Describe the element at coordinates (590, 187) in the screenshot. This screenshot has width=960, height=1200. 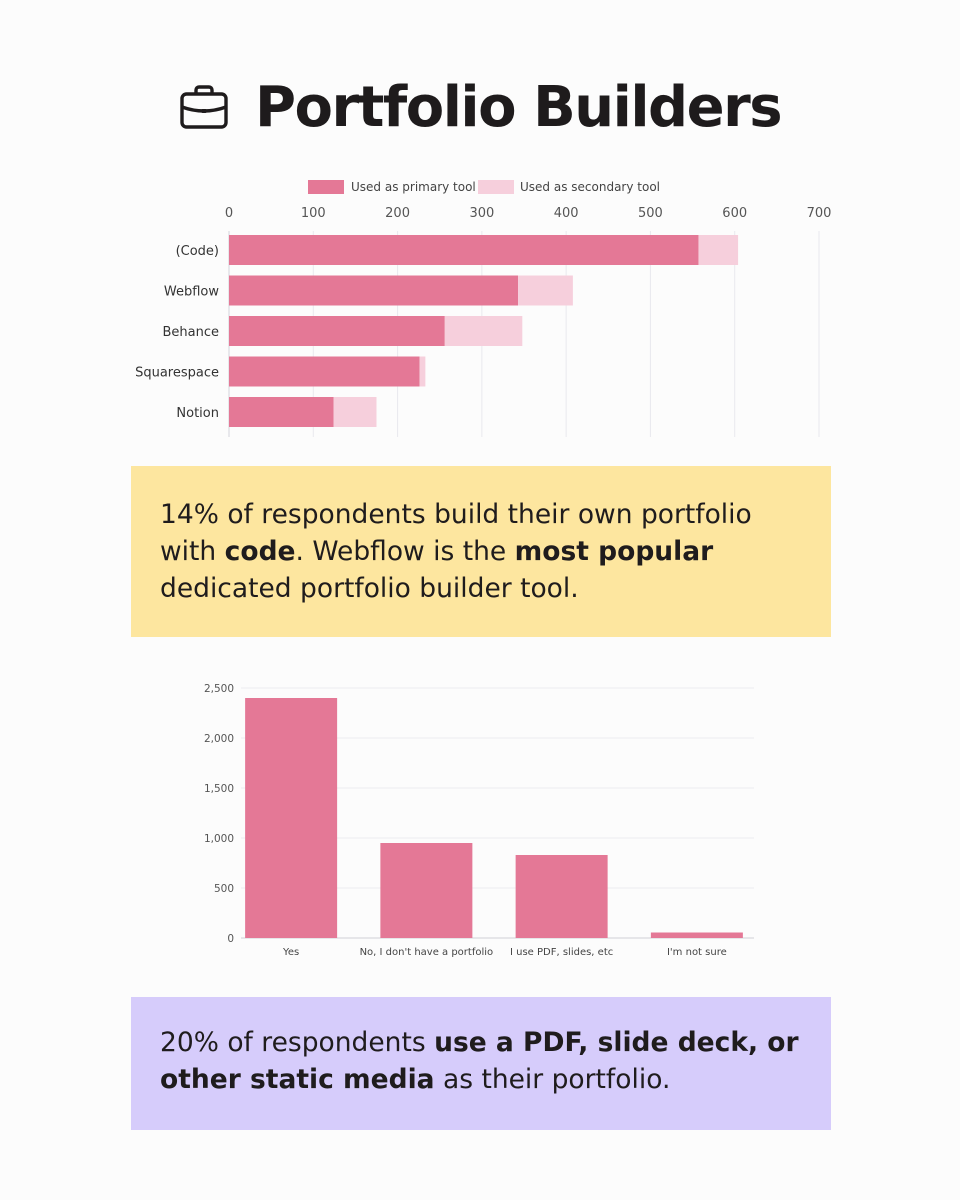
I see `legend-label-secondary: Used as secondary tool` at that location.